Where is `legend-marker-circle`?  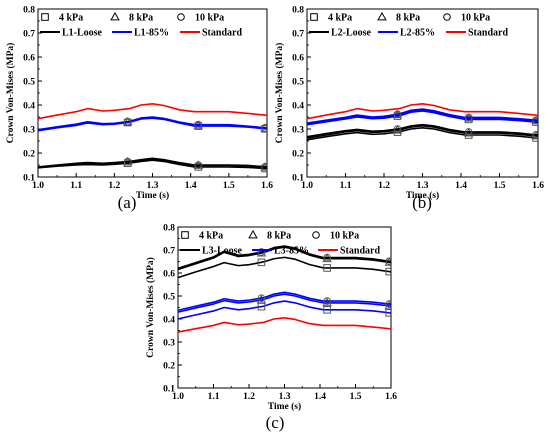 legend-marker-circle is located at coordinates (181, 17).